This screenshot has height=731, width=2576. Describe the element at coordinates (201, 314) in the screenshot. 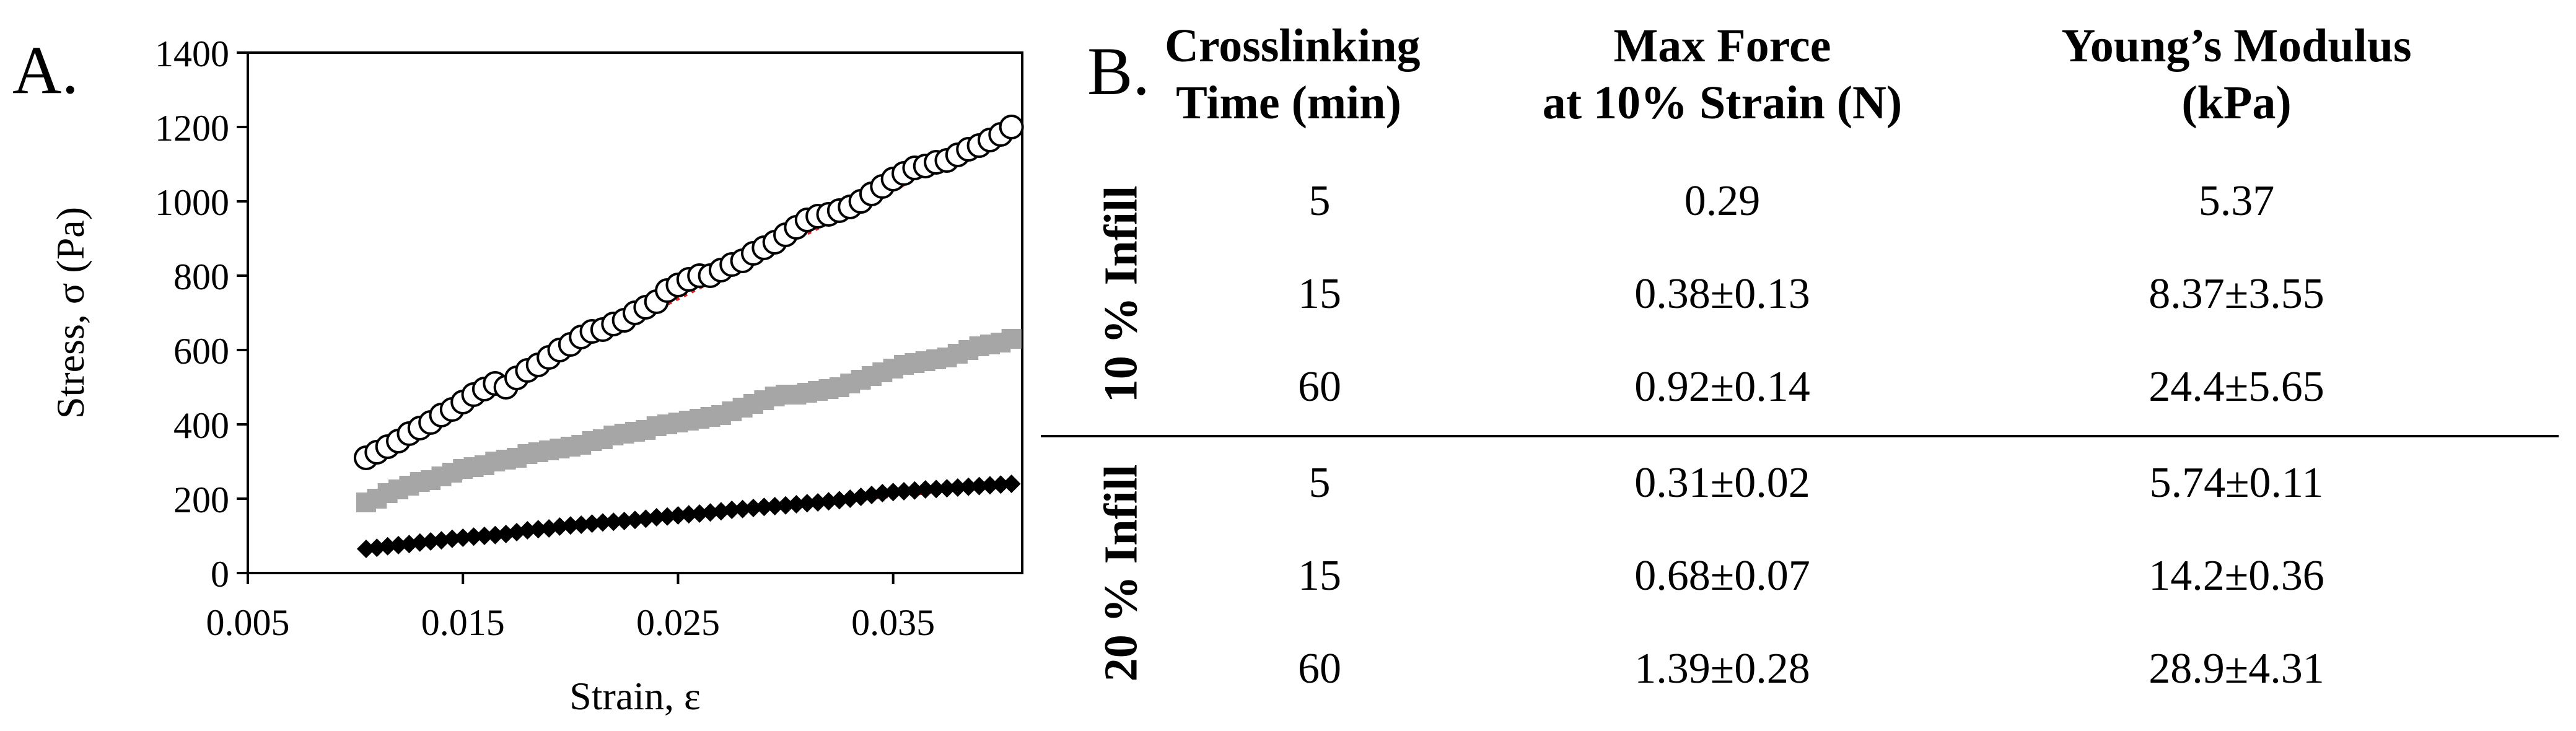

I see `y-axis: 0 200 400 600 800 1000 1200 1400` at that location.